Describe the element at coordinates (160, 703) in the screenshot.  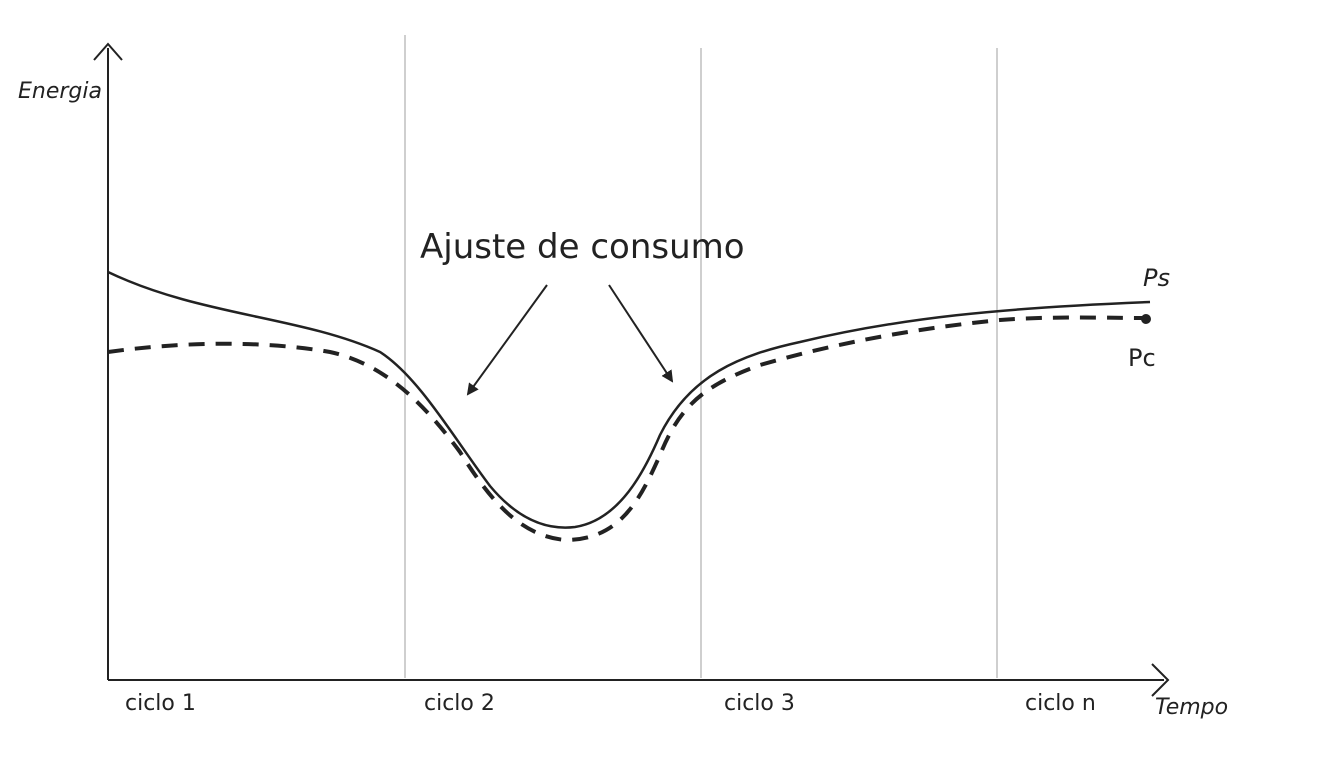
I see `cycle-label-1: ciclo 1` at that location.